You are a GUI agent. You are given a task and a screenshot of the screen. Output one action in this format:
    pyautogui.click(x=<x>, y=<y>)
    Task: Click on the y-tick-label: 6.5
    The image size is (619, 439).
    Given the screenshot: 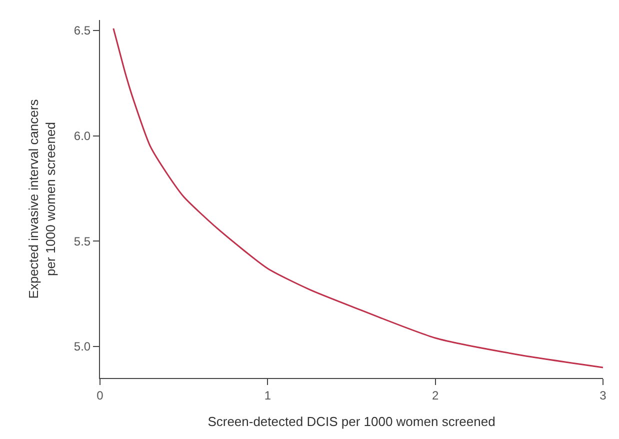 What is the action you would take?
    pyautogui.click(x=82, y=31)
    